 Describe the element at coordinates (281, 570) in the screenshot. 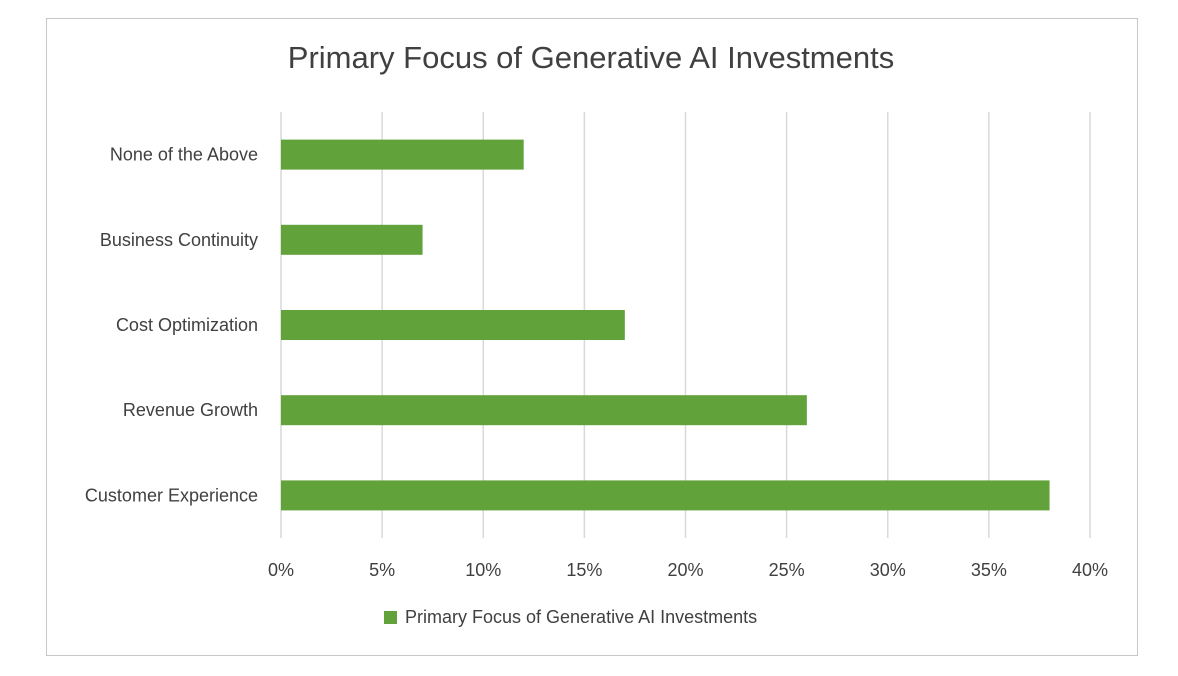

I see `x-tick-label: 0%` at that location.